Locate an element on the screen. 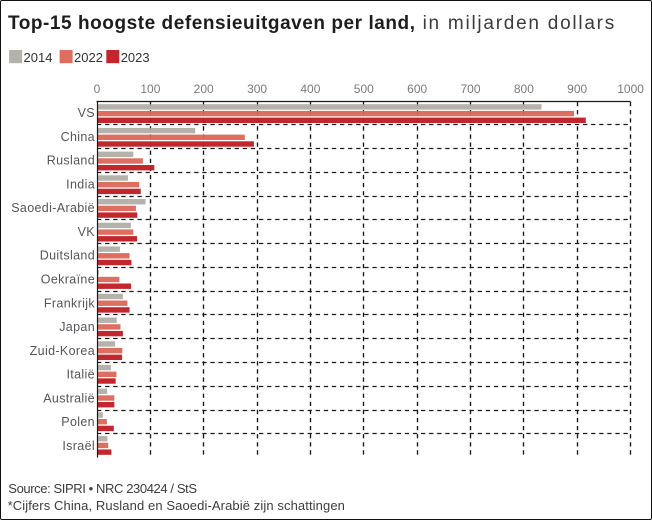 The height and width of the screenshot is (520, 652). svg-text: Australië is located at coordinates (69, 398).